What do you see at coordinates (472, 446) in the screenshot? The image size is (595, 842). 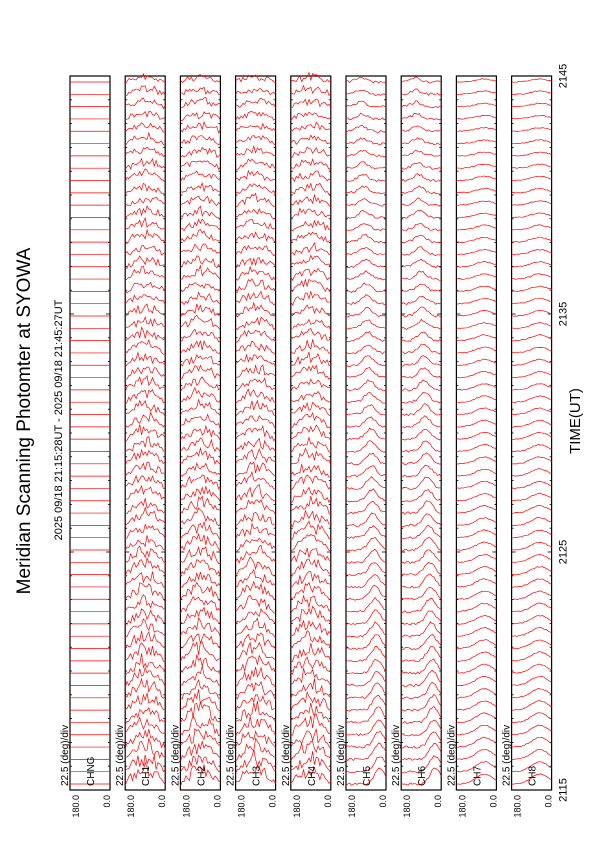 I see `panel-ch7: 180.0 0.0 CH7 22.5 (deg)/div` at bounding box center [472, 446].